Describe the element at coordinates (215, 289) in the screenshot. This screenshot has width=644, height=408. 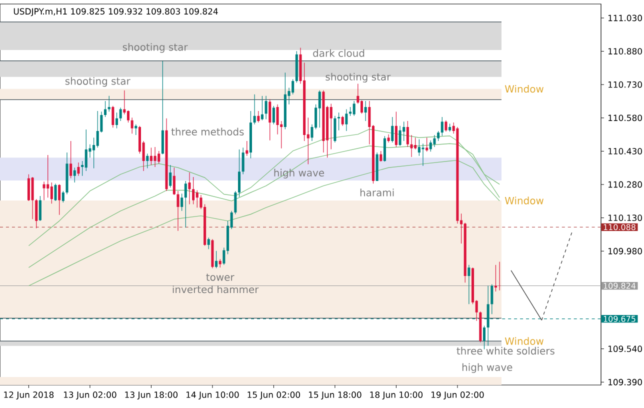
I see `annotation: inverted hammer` at that location.